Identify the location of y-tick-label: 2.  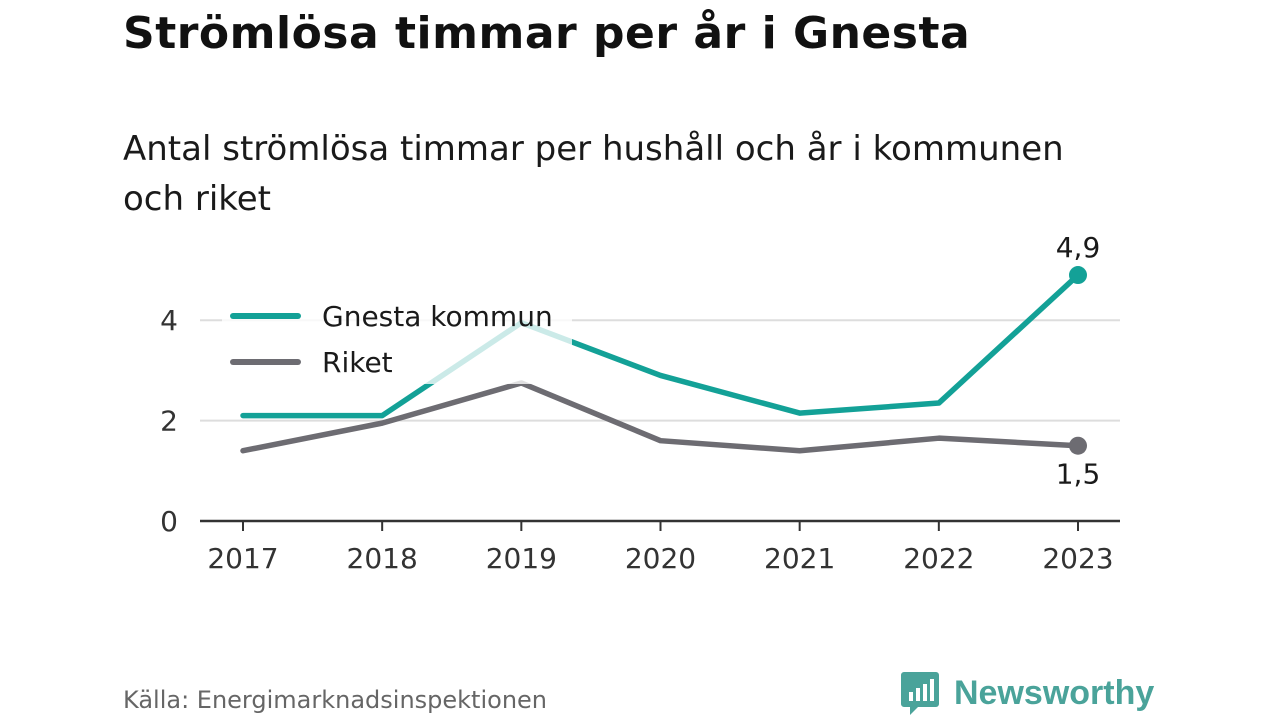
(169, 421).